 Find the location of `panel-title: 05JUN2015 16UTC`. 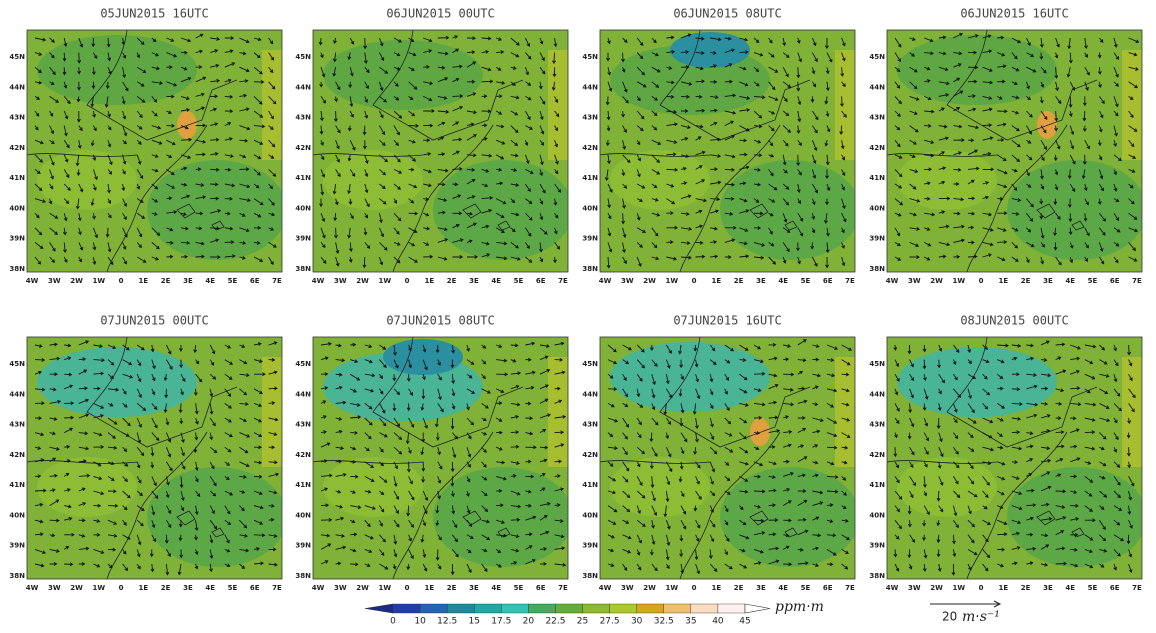

panel-title: 05JUN2015 16UTC is located at coordinates (154, 14).